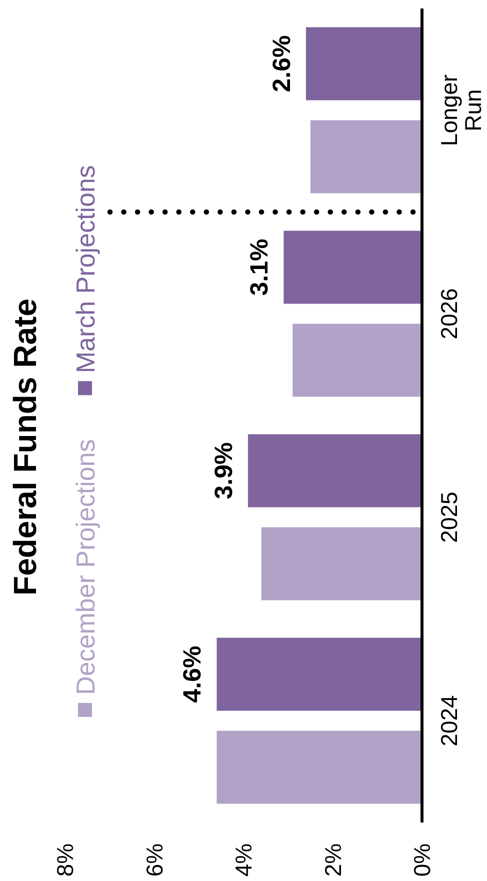 Image resolution: width=487 pixels, height=881 pixels. I want to click on y-tick-label: 2024, so click(449, 720).